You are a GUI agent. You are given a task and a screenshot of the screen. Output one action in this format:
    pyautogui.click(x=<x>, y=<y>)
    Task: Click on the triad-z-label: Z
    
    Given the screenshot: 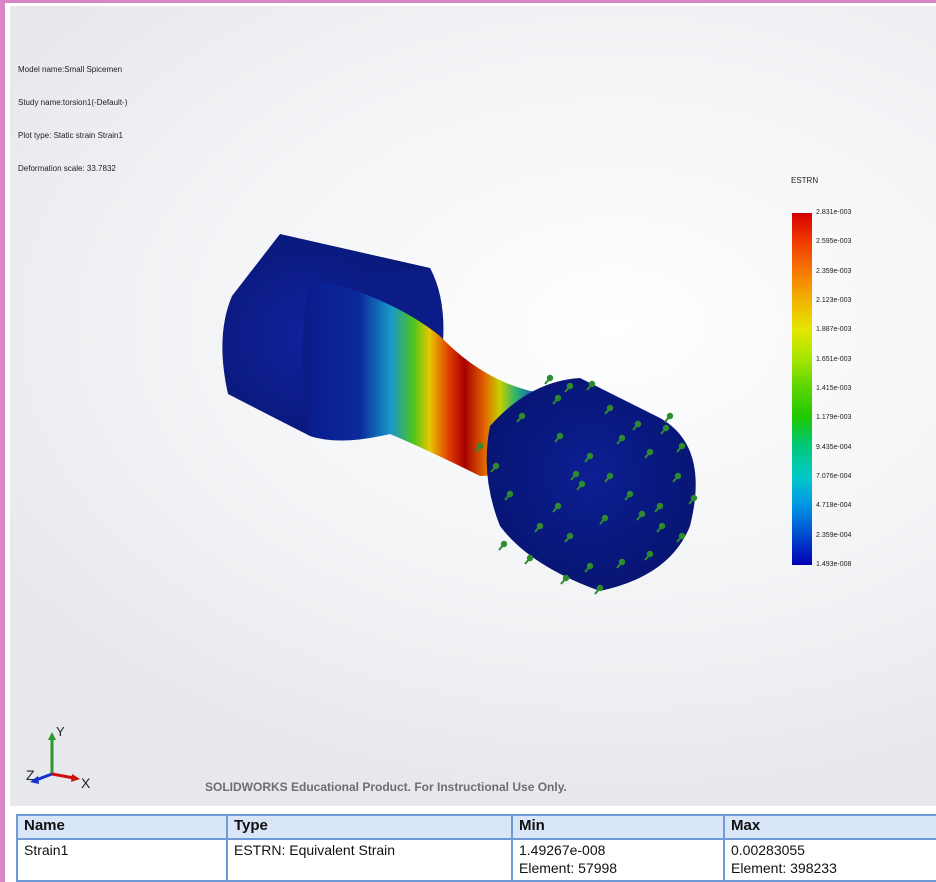 What is the action you would take?
    pyautogui.click(x=30, y=775)
    